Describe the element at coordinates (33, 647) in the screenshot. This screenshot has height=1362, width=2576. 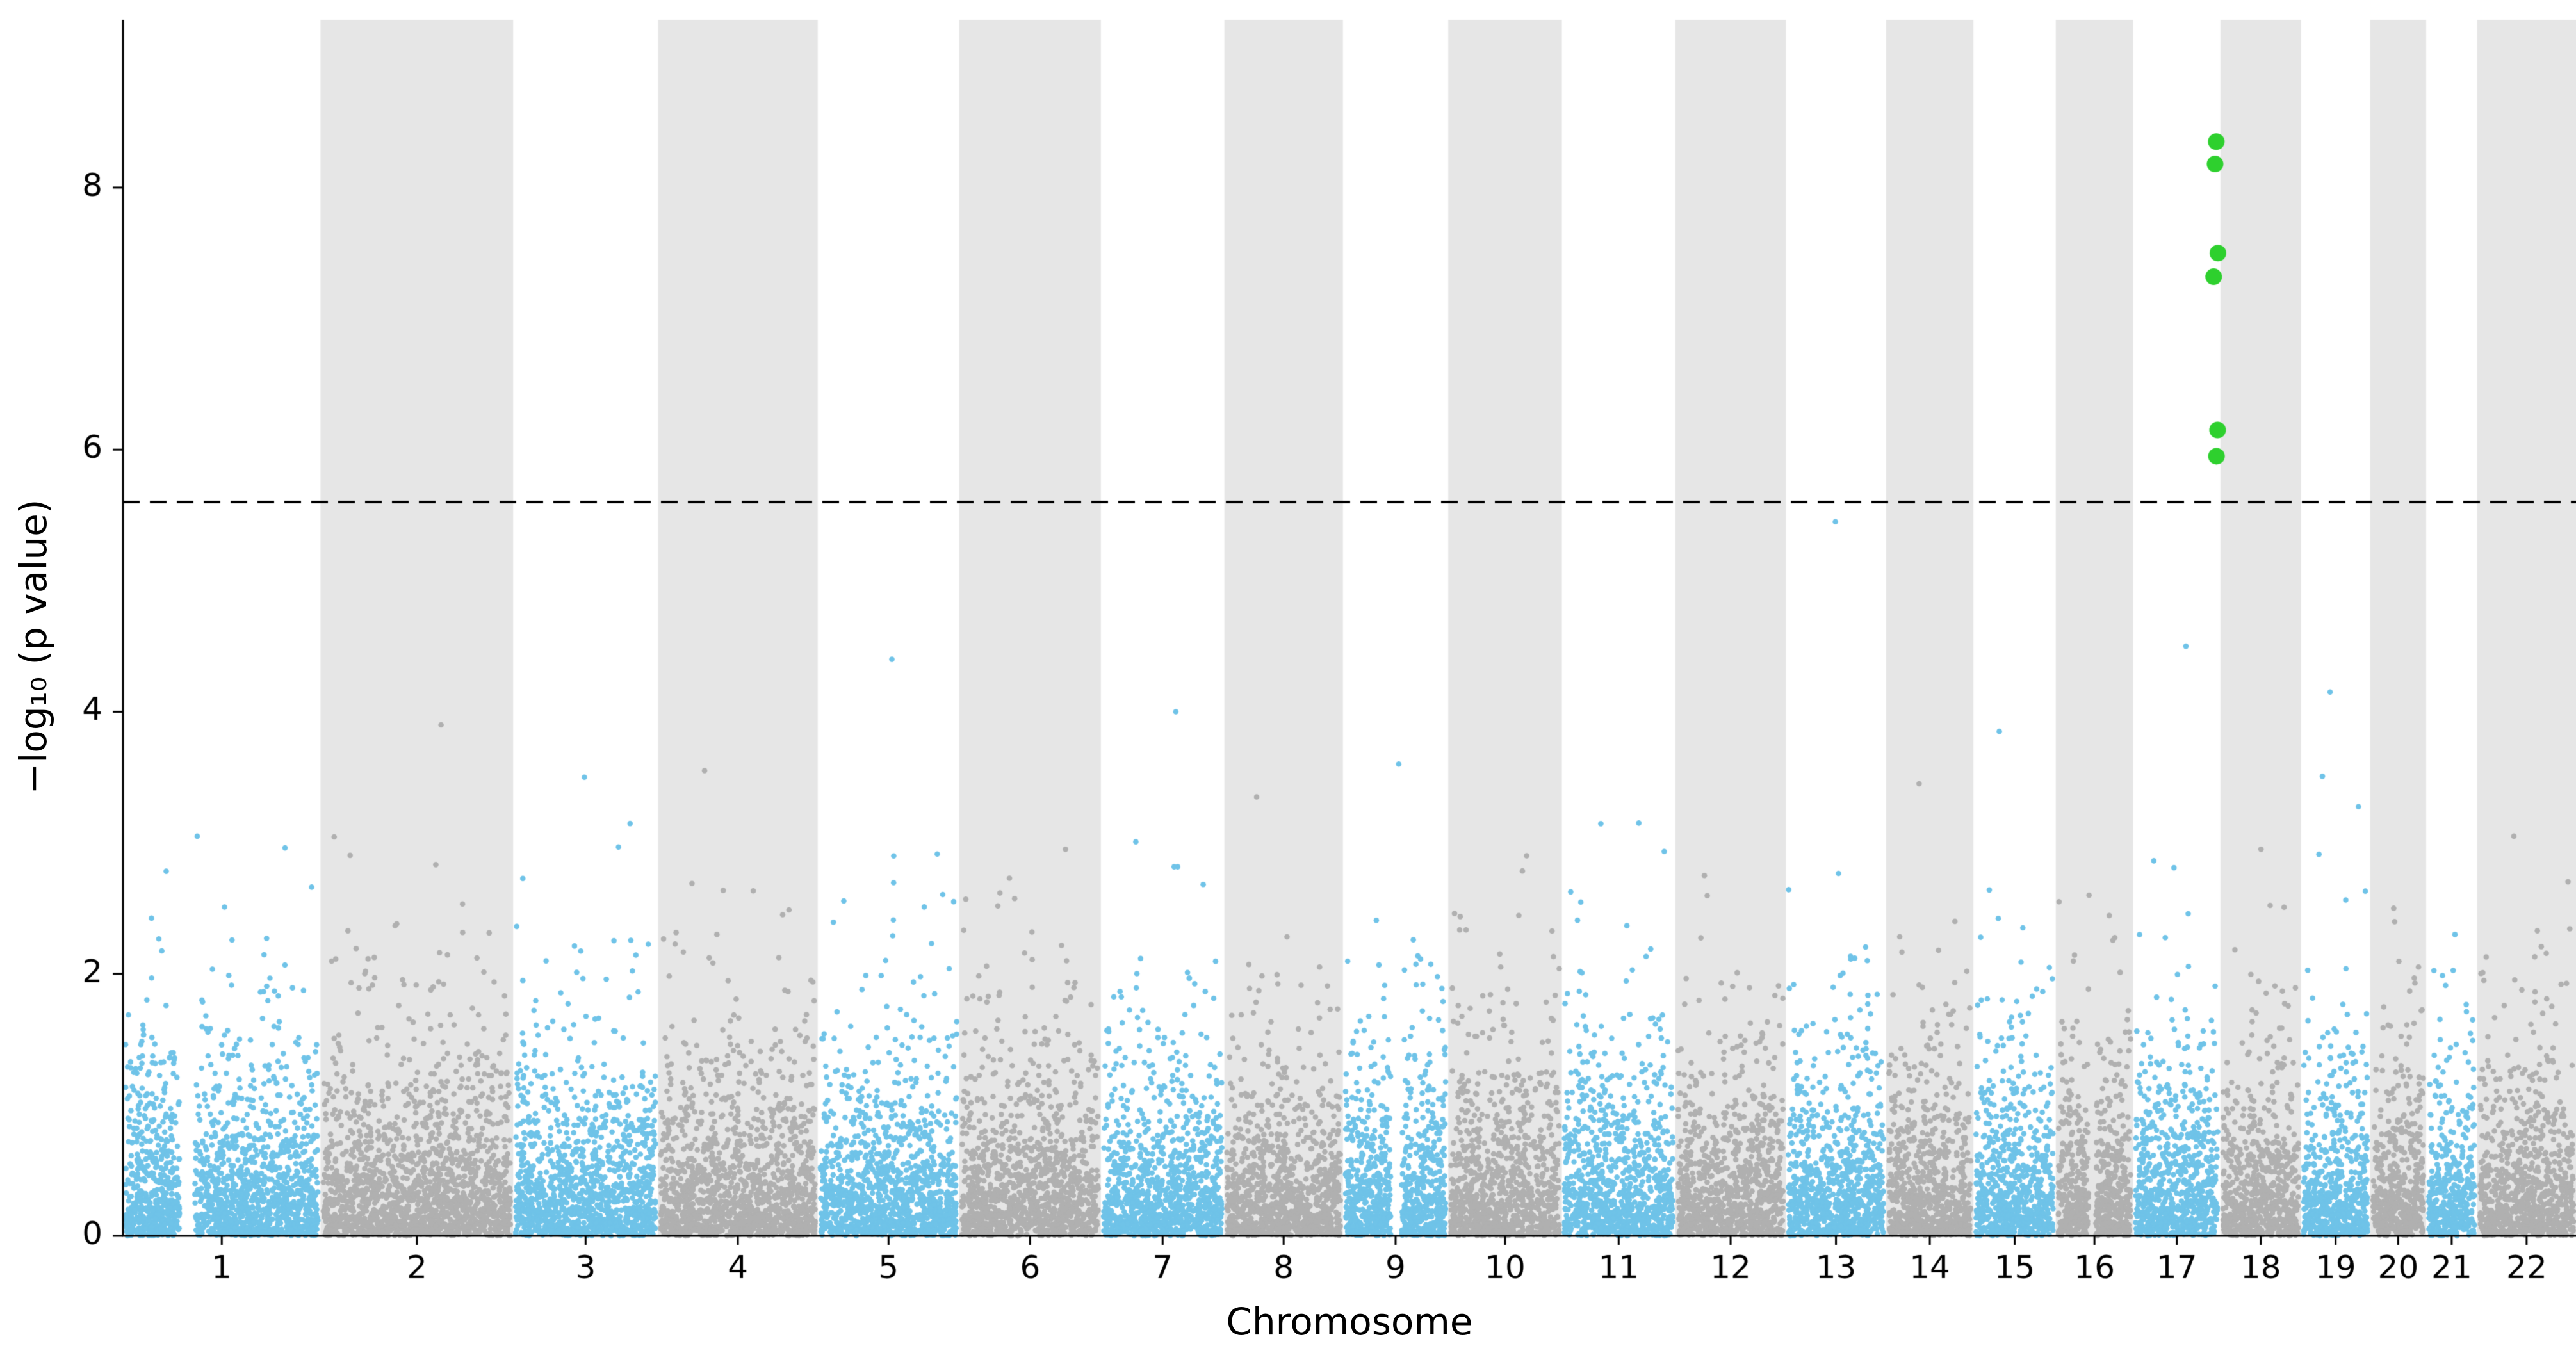
I see `y-axis-label: −log₁₀ (p value)` at that location.